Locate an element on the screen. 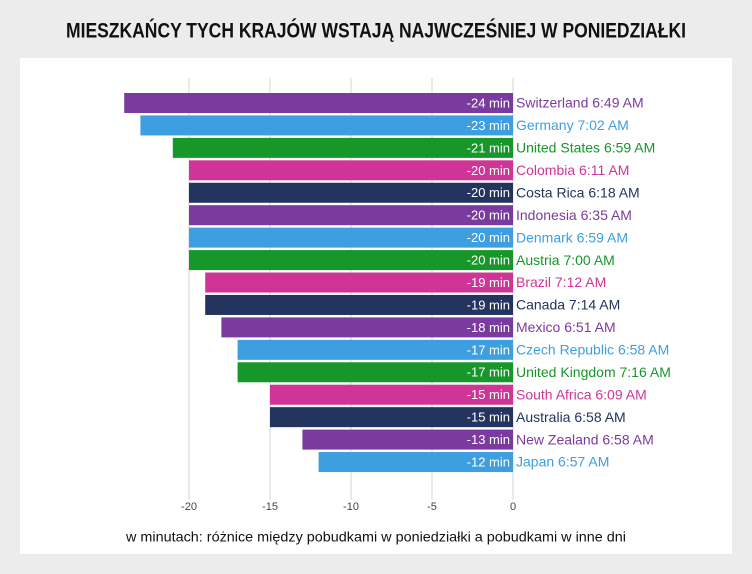 The width and height of the screenshot is (752, 574). value-label: -24 min is located at coordinates (488, 102).